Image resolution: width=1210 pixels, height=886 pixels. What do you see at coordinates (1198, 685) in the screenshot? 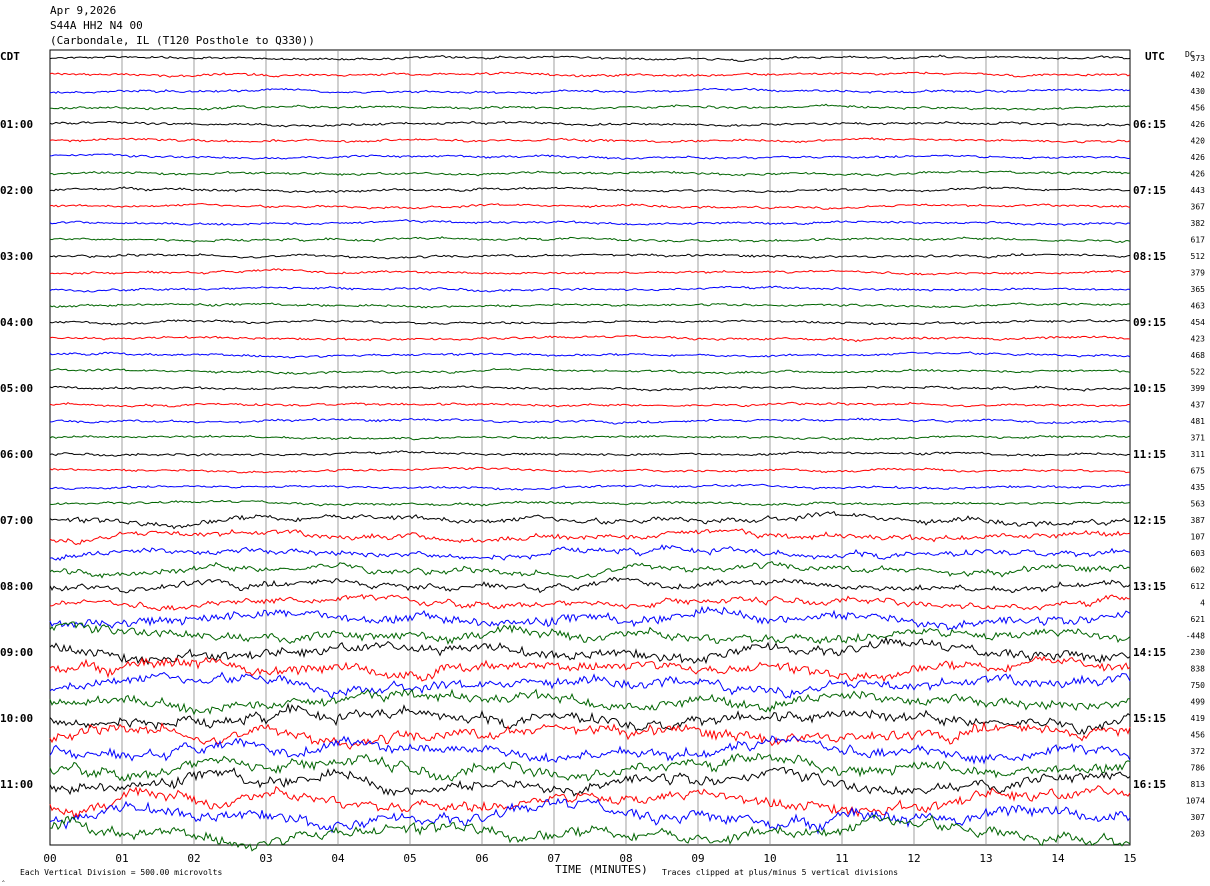
I see `dc-offset-label: 750` at bounding box center [1198, 685].